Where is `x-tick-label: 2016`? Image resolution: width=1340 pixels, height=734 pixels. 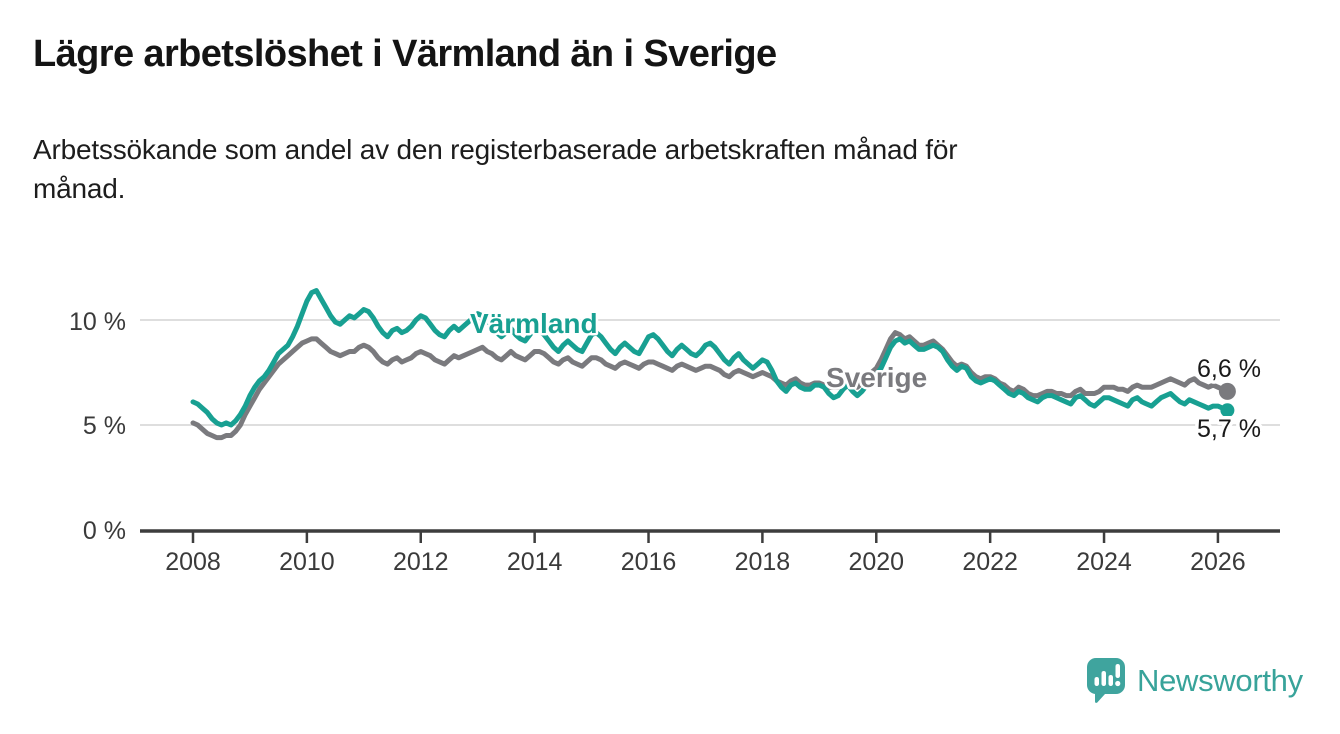 x-tick-label: 2016 is located at coordinates (649, 562).